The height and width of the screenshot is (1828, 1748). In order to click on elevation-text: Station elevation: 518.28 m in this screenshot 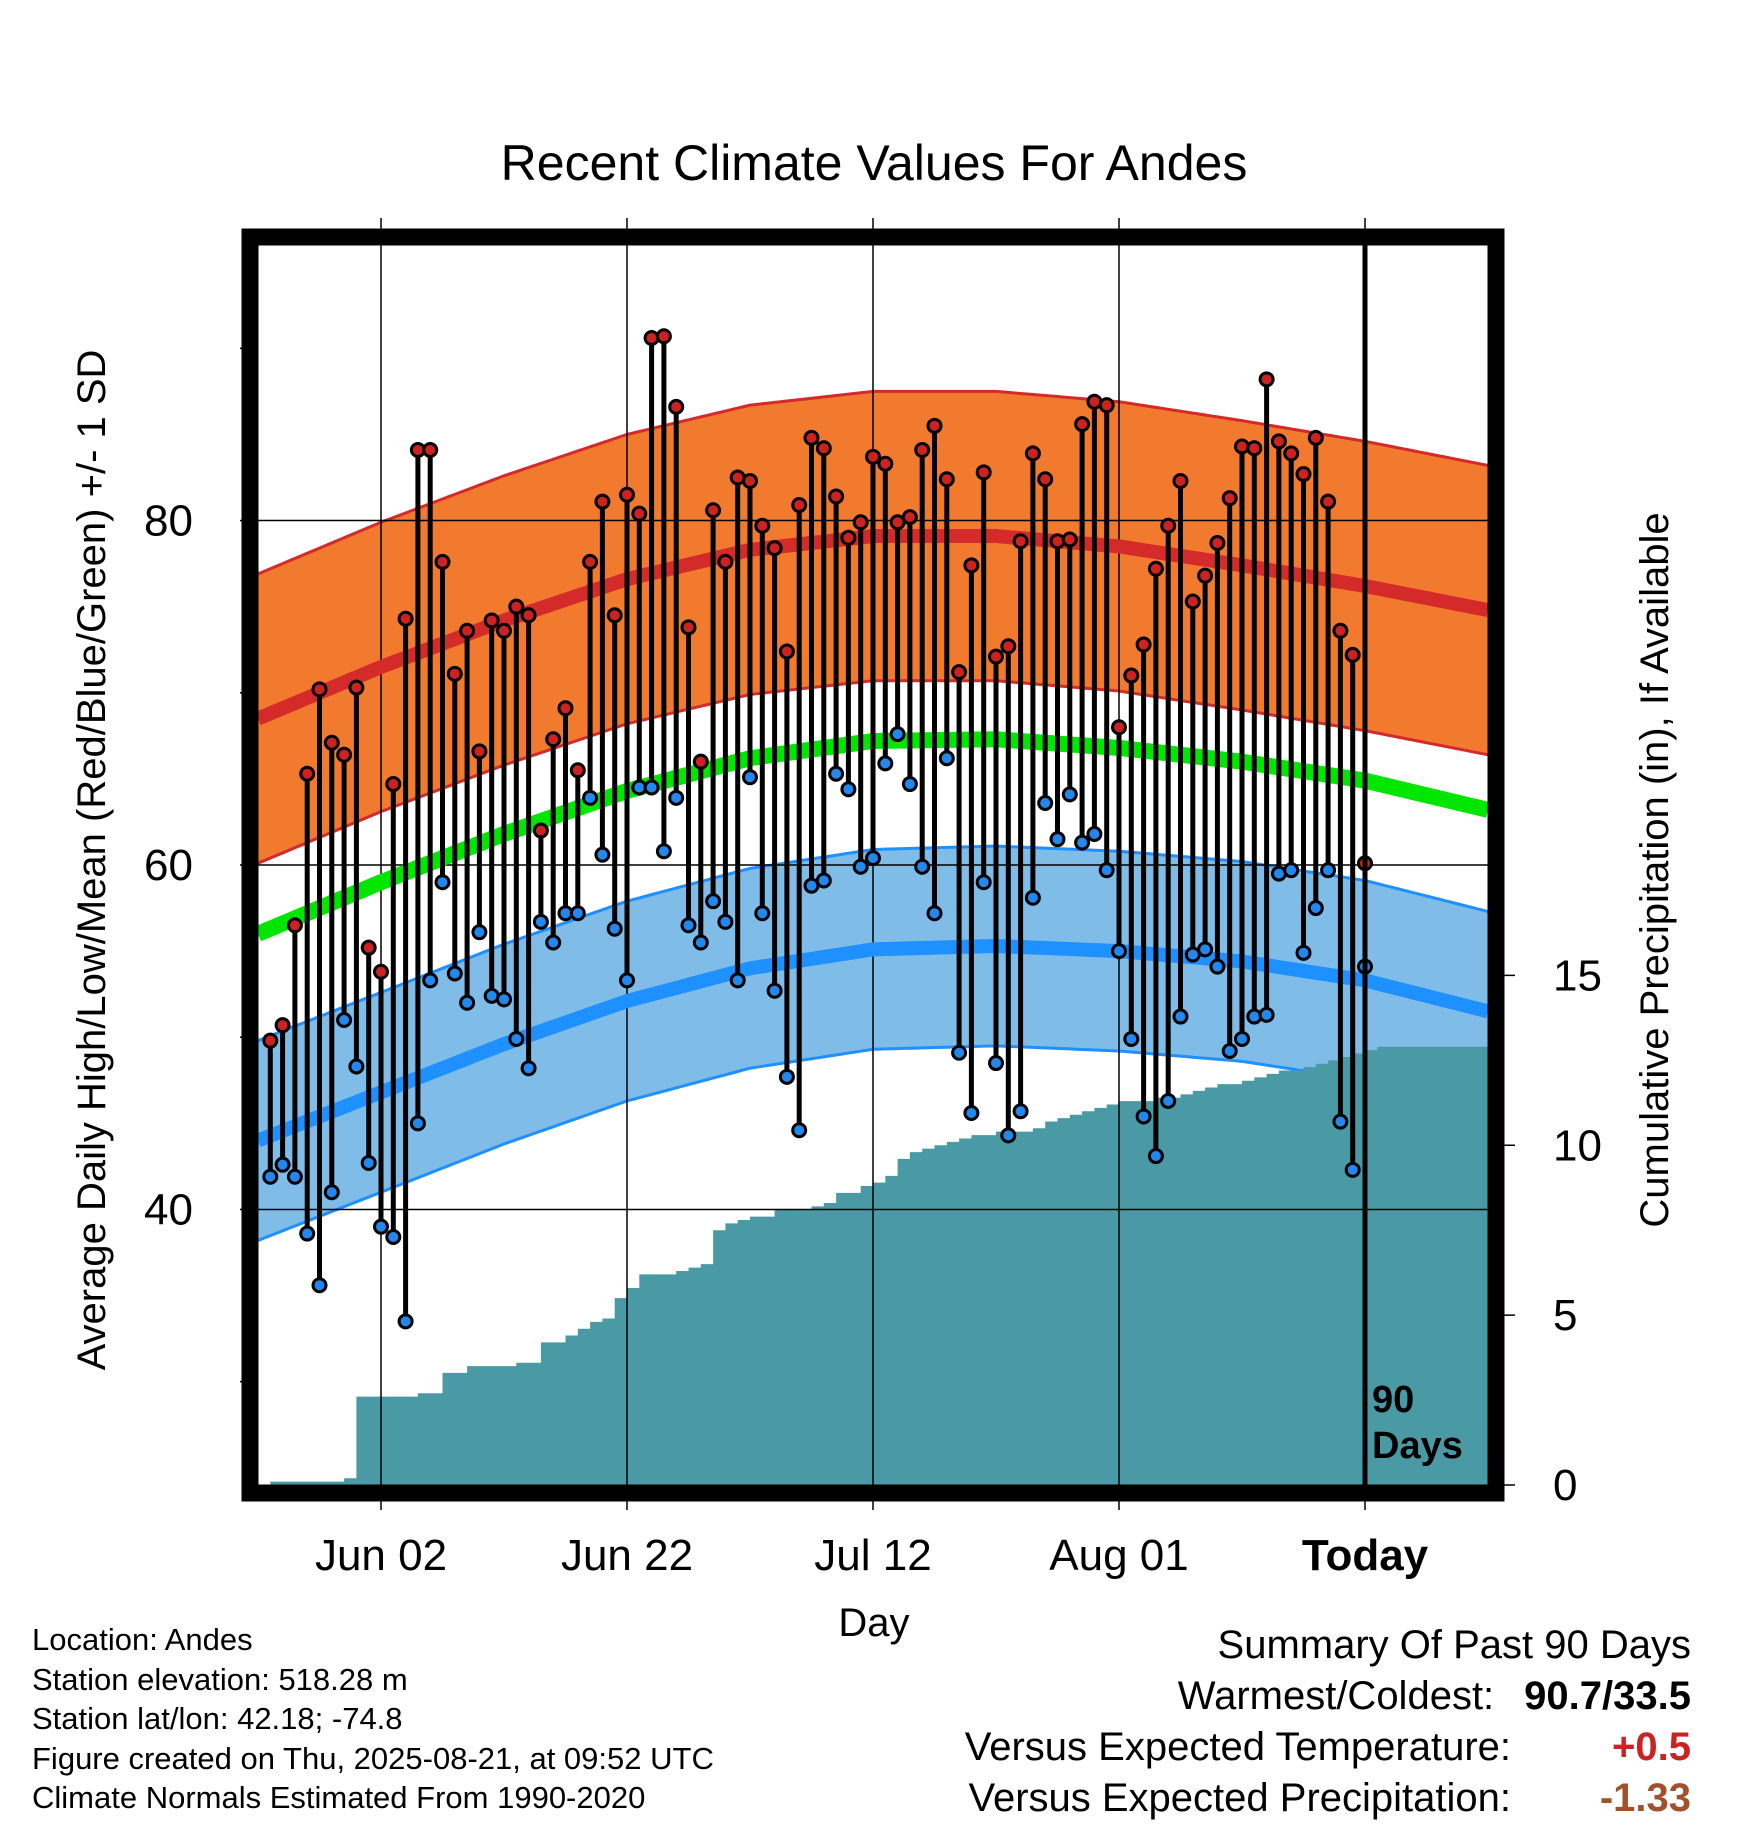, I will do `click(220, 1679)`.